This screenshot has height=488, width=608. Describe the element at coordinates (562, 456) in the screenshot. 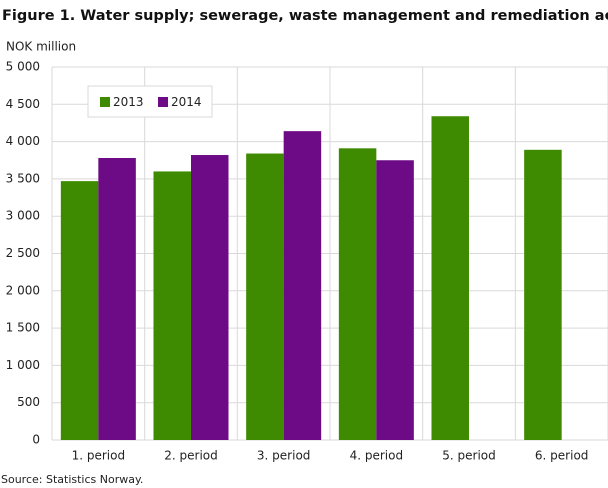

I see `x-tick-label: 6. period` at that location.